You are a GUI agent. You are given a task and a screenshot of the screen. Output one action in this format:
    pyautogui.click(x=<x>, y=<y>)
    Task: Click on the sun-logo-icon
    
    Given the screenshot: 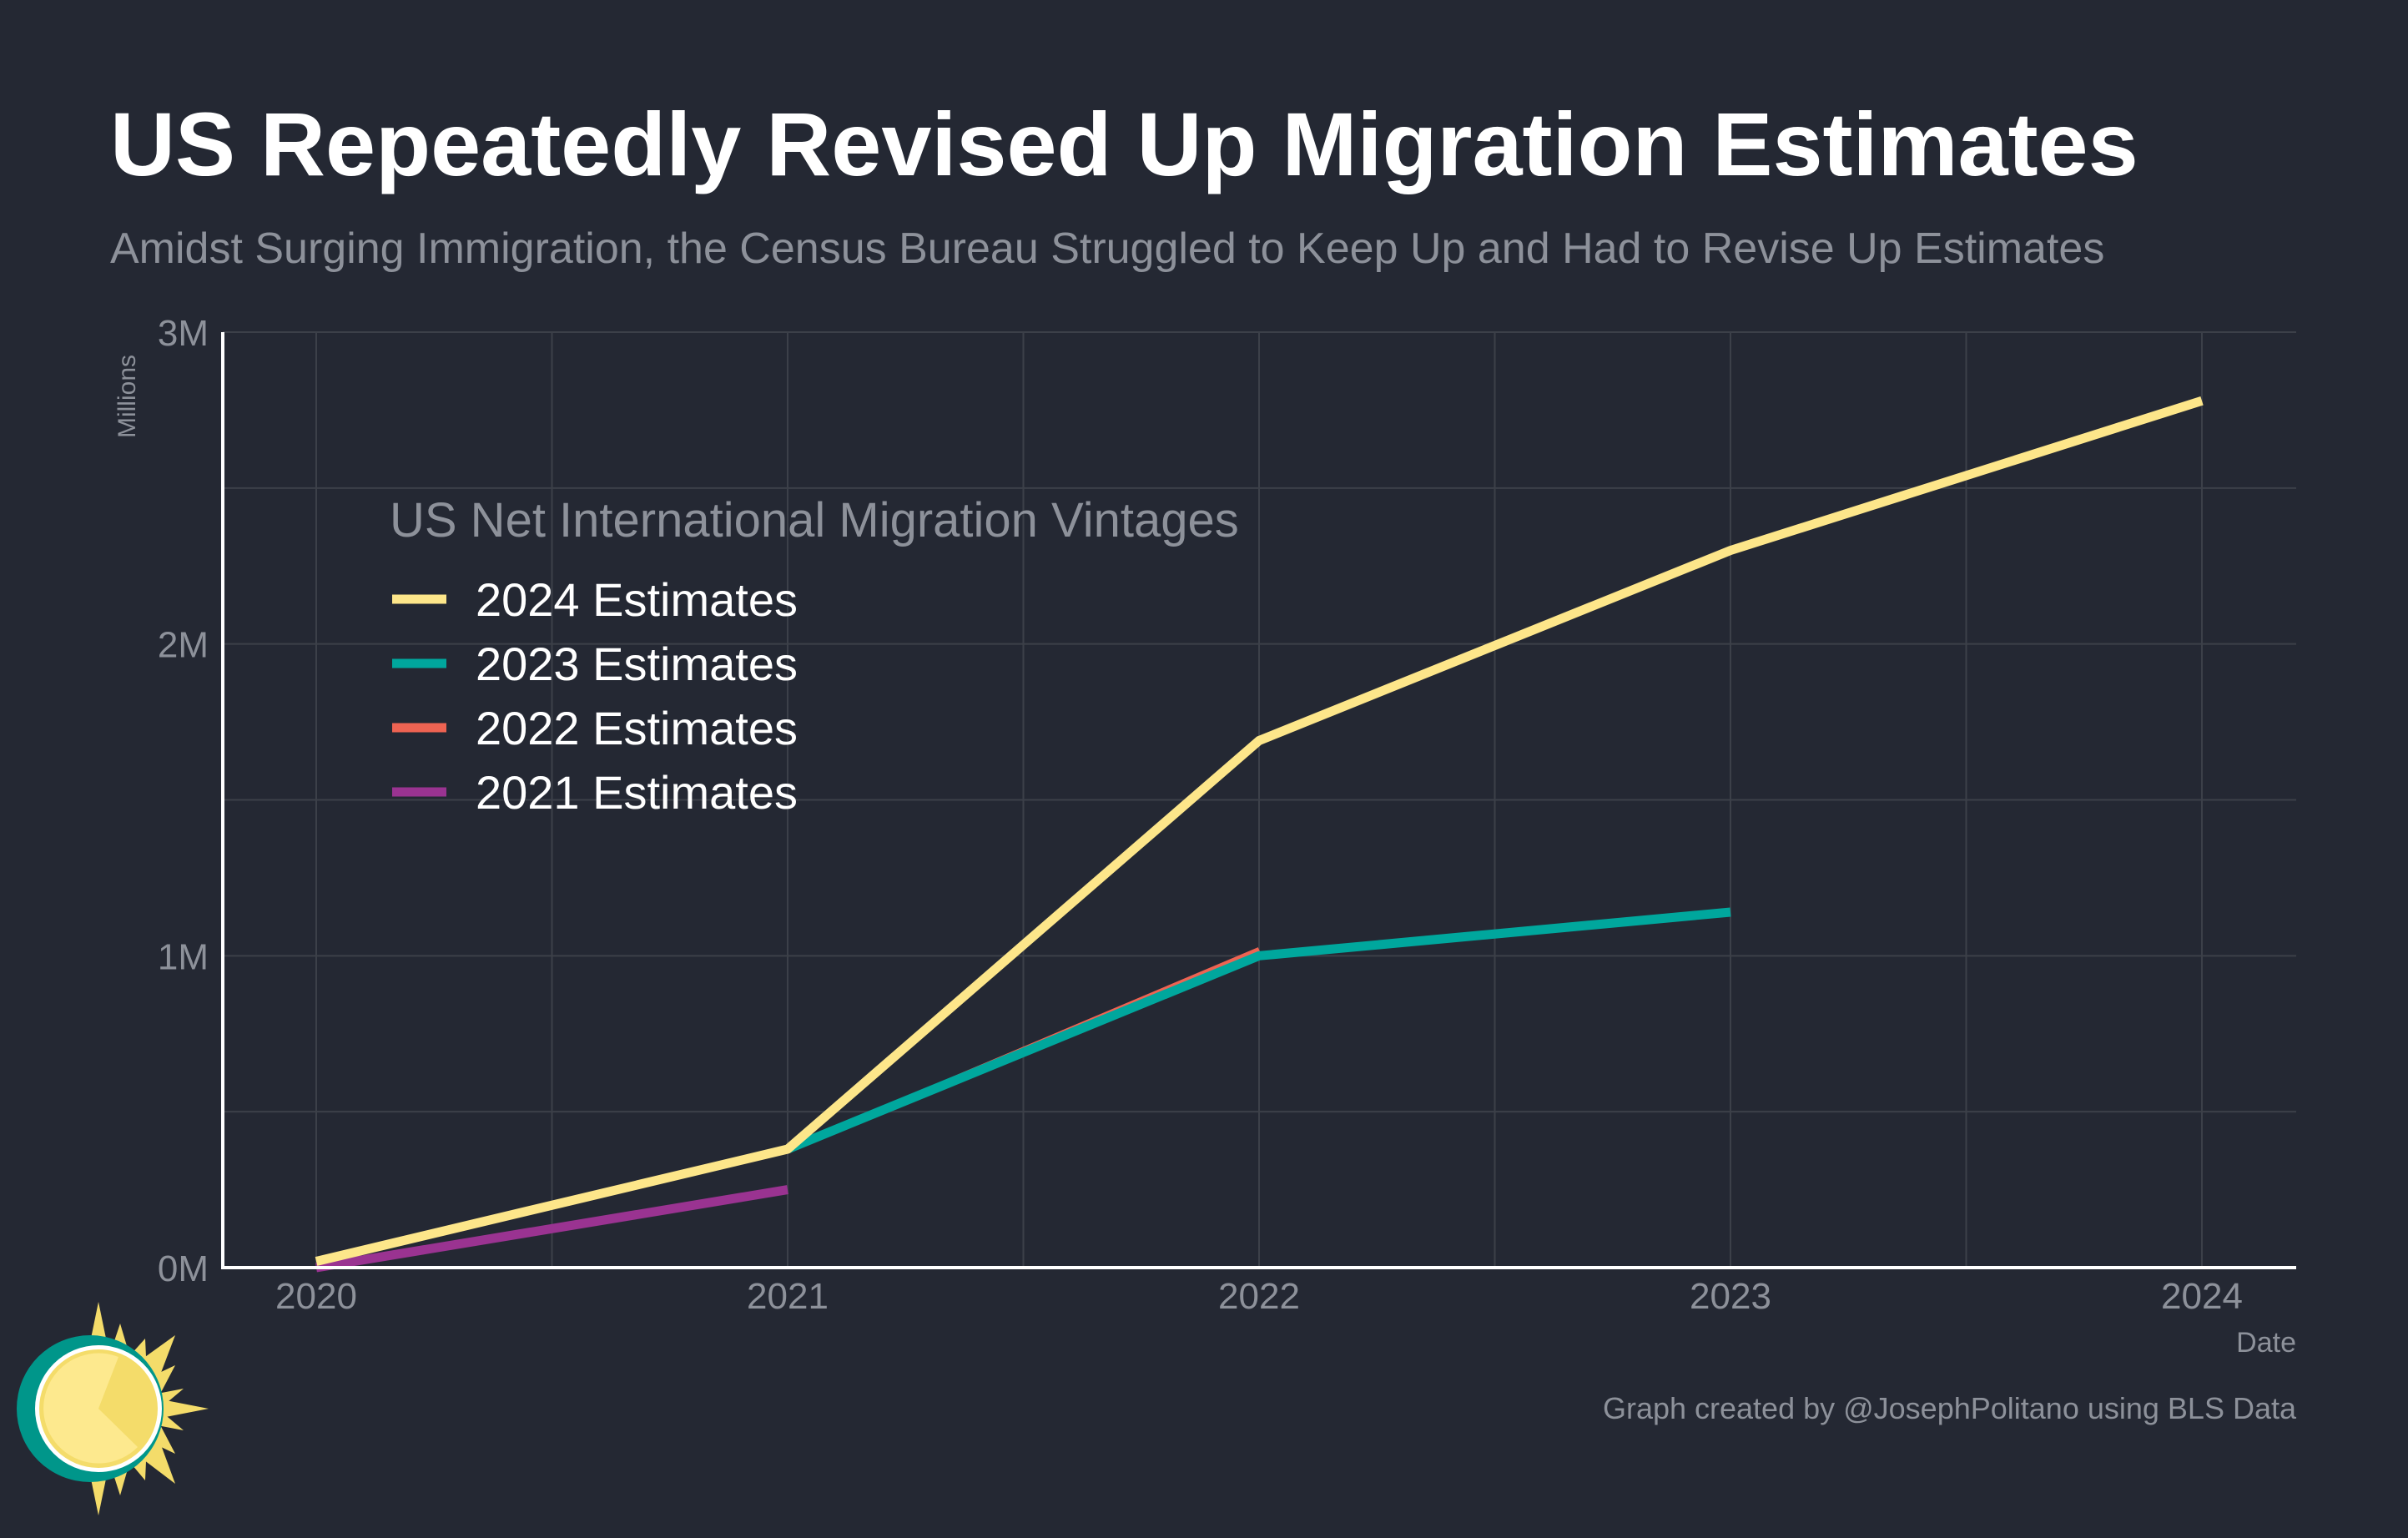 What is the action you would take?
    pyautogui.click(x=113, y=1408)
    